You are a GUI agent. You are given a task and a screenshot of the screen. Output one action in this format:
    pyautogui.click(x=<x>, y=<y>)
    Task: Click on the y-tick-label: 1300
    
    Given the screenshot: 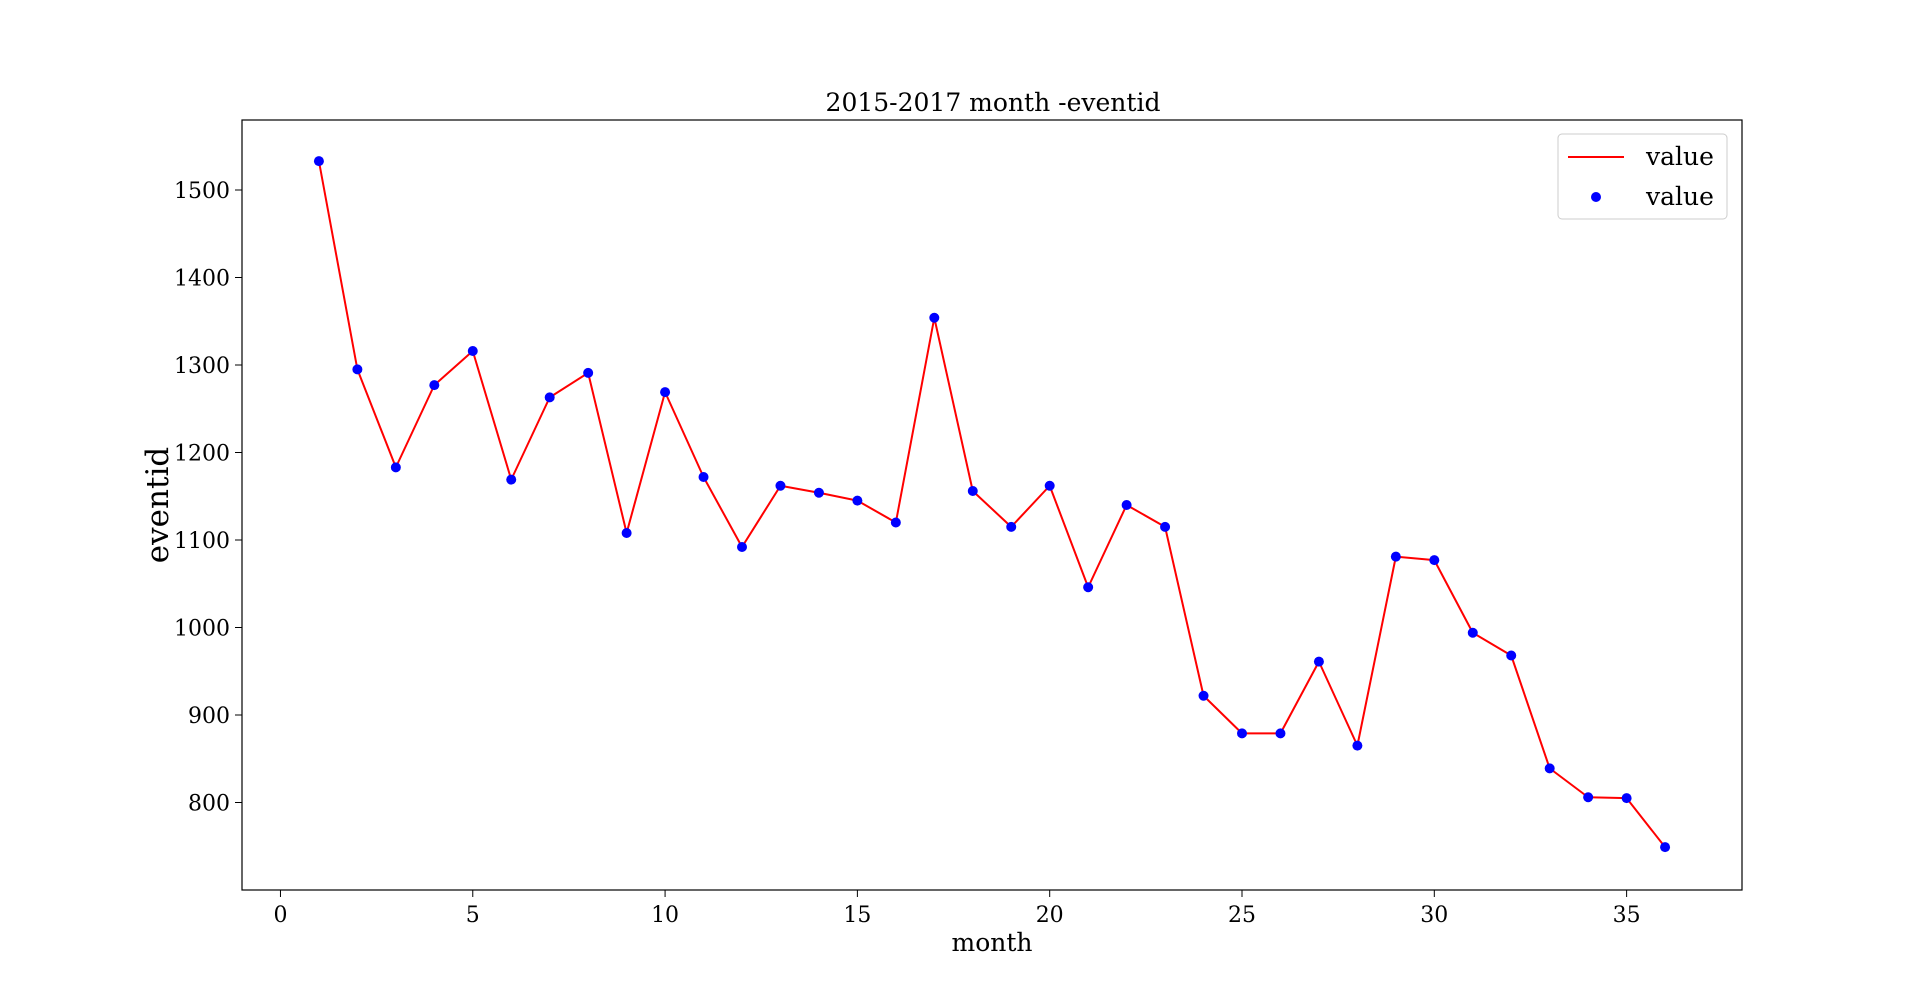 What is the action you would take?
    pyautogui.click(x=202, y=366)
    